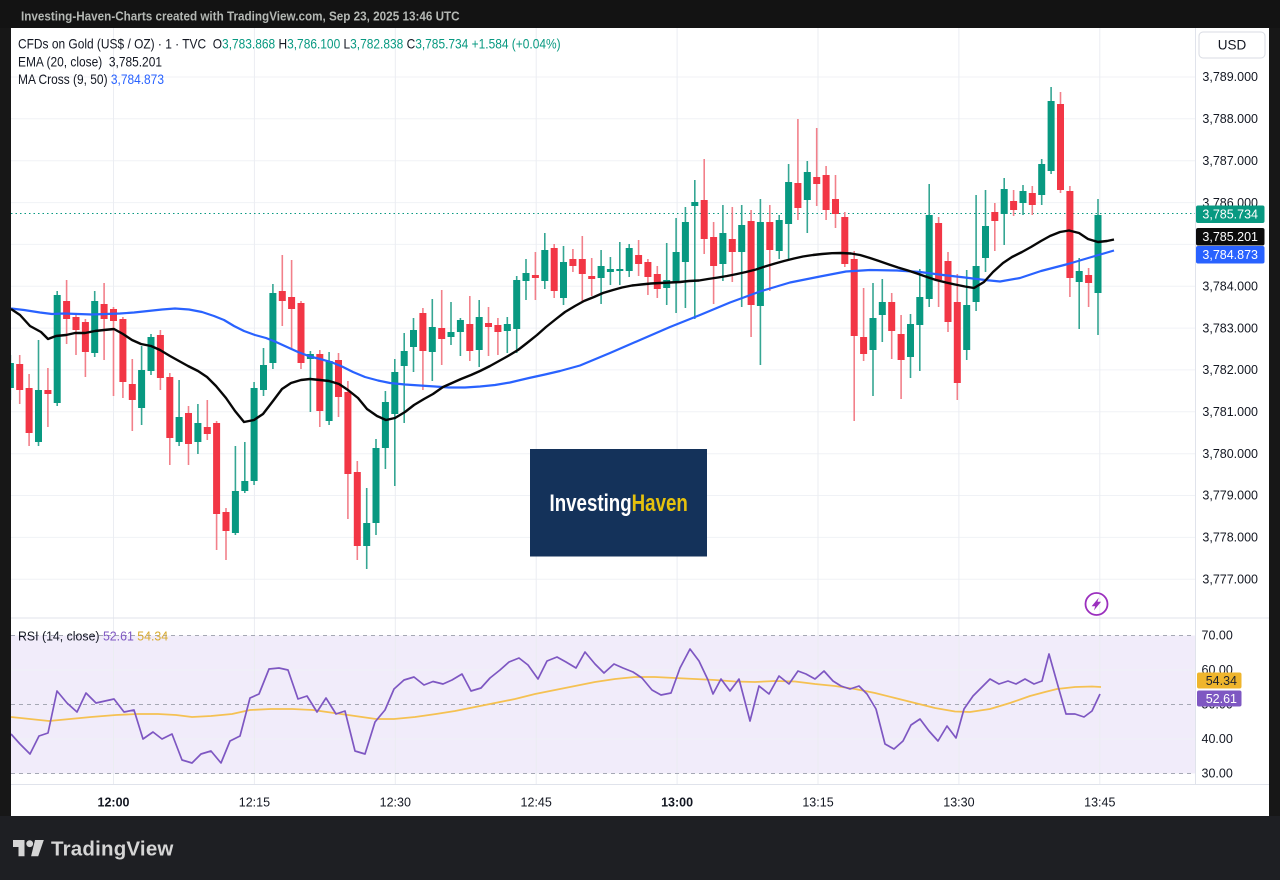  Describe the element at coordinates (1230, 538) in the screenshot. I see `svg-text: 3,778.000` at that location.